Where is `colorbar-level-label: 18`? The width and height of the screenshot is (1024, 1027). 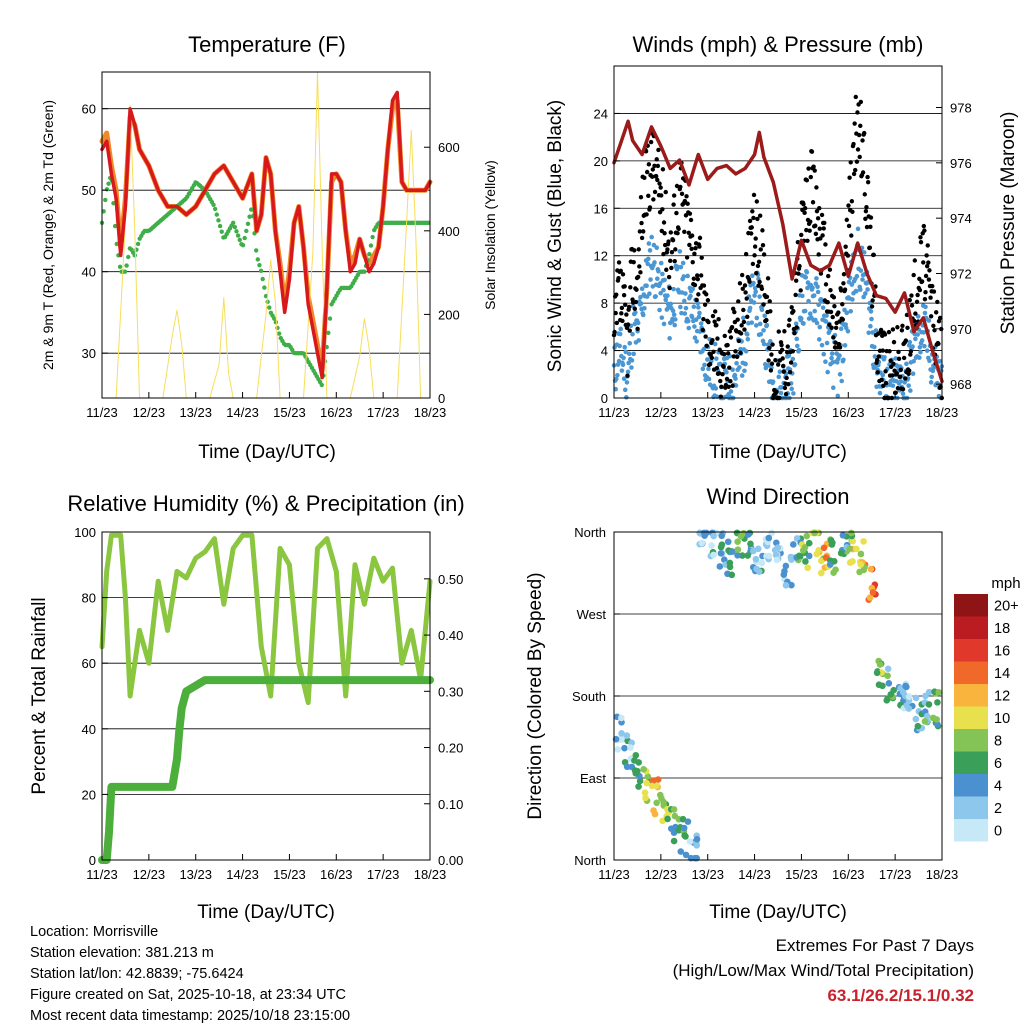
colorbar-level-label: 18 is located at coordinates (1002, 629).